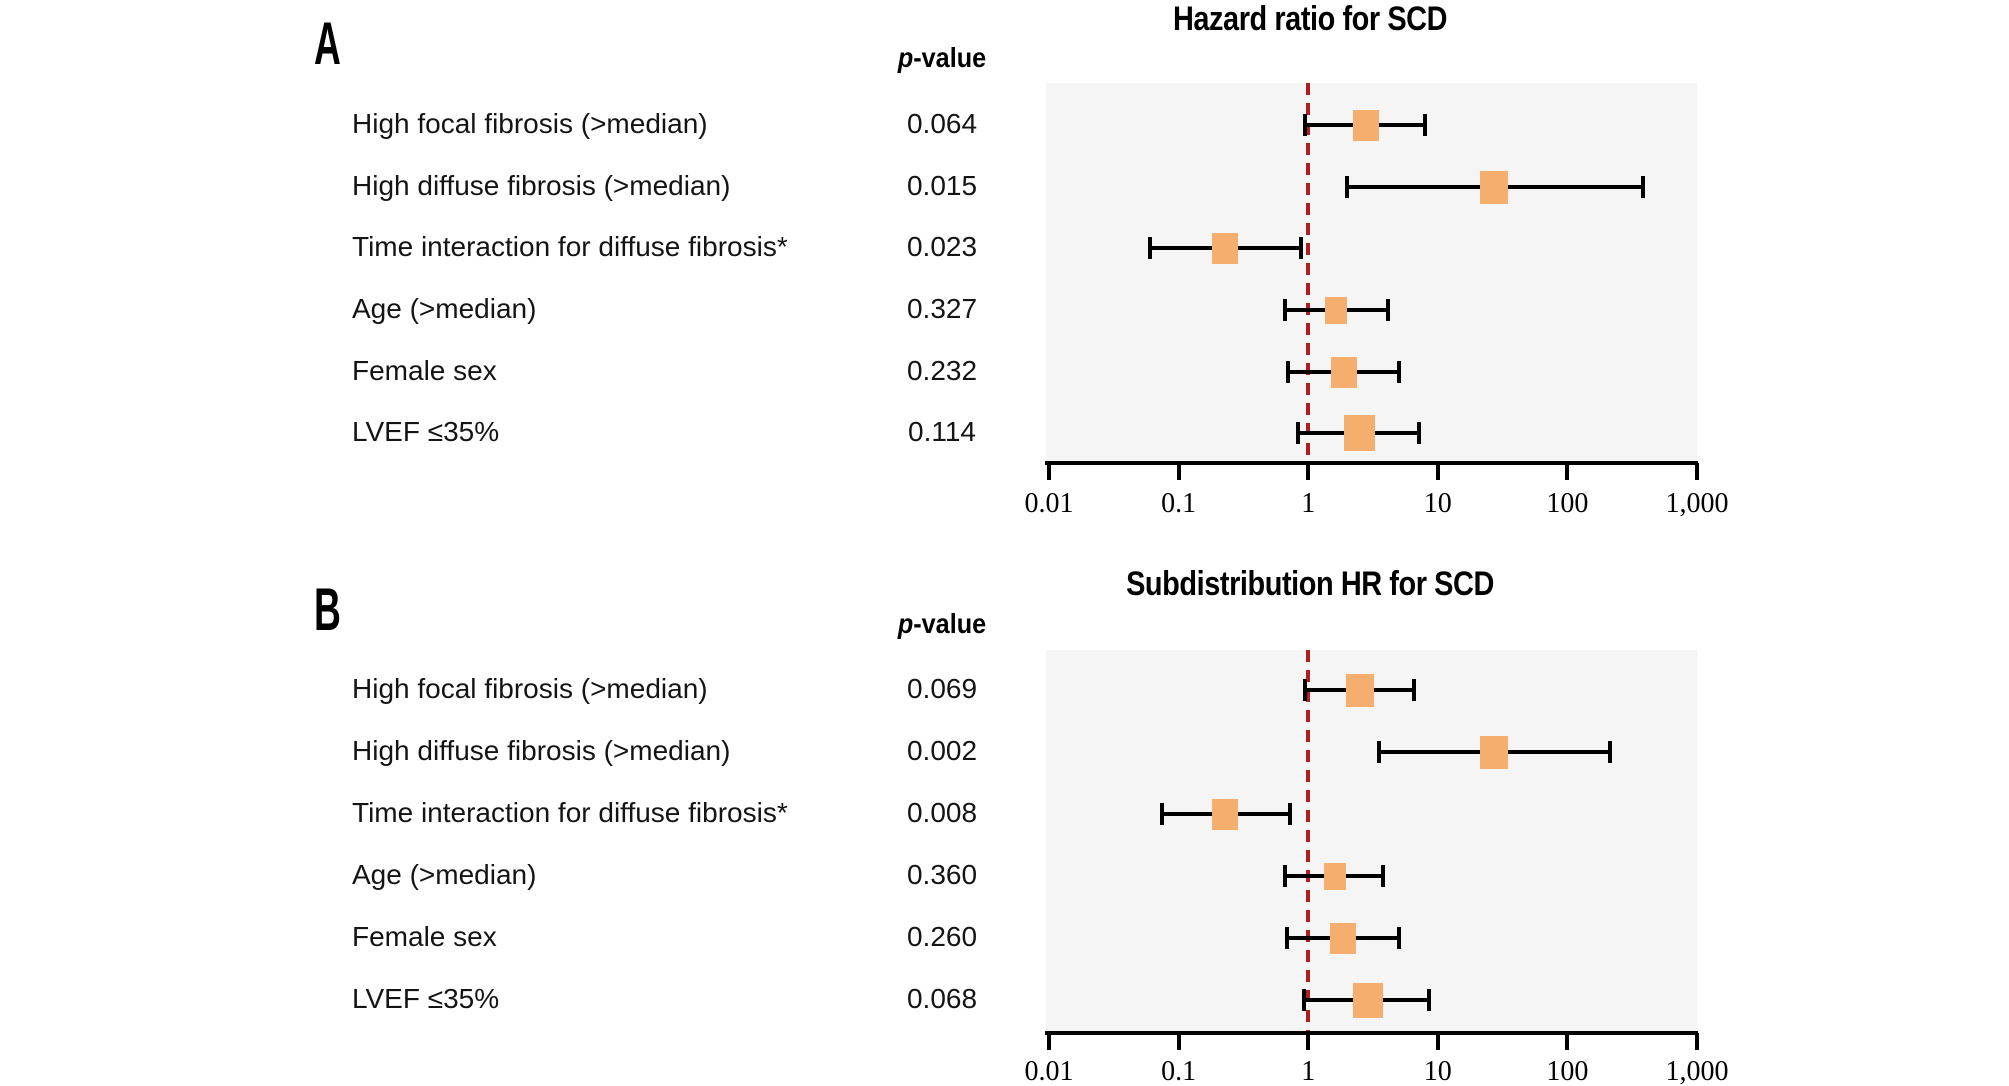  Describe the element at coordinates (942, 936) in the screenshot. I see `row-p-value: 0.260` at that location.